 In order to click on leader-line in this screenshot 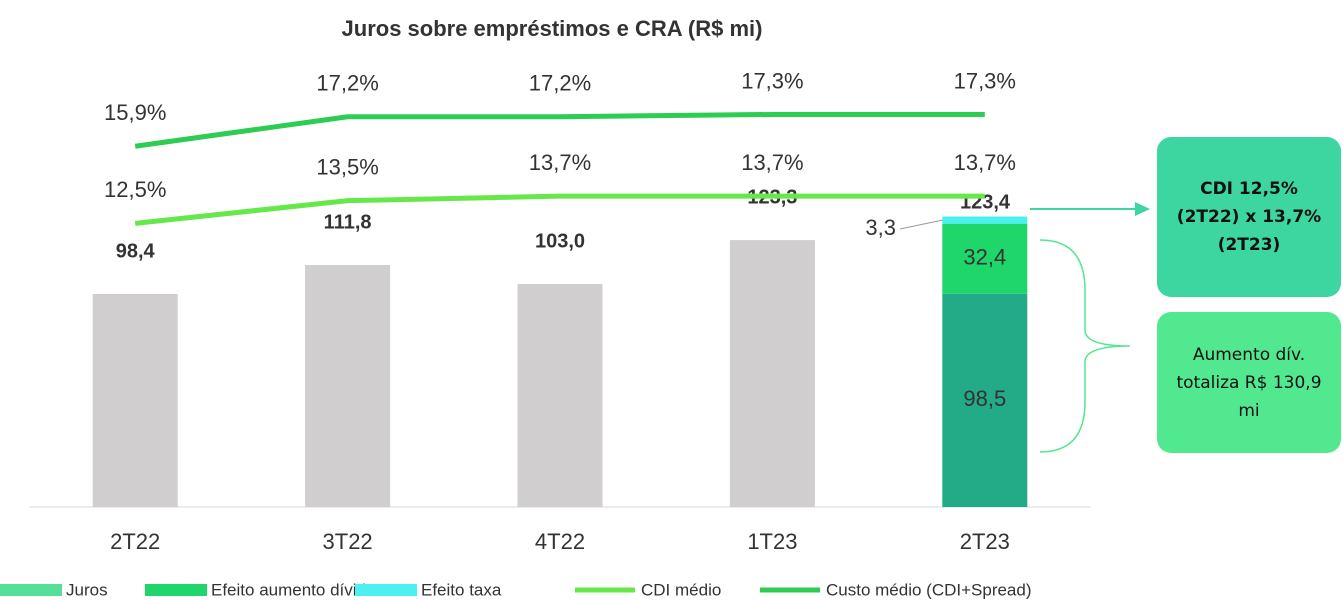, I will do `click(921, 224)`.